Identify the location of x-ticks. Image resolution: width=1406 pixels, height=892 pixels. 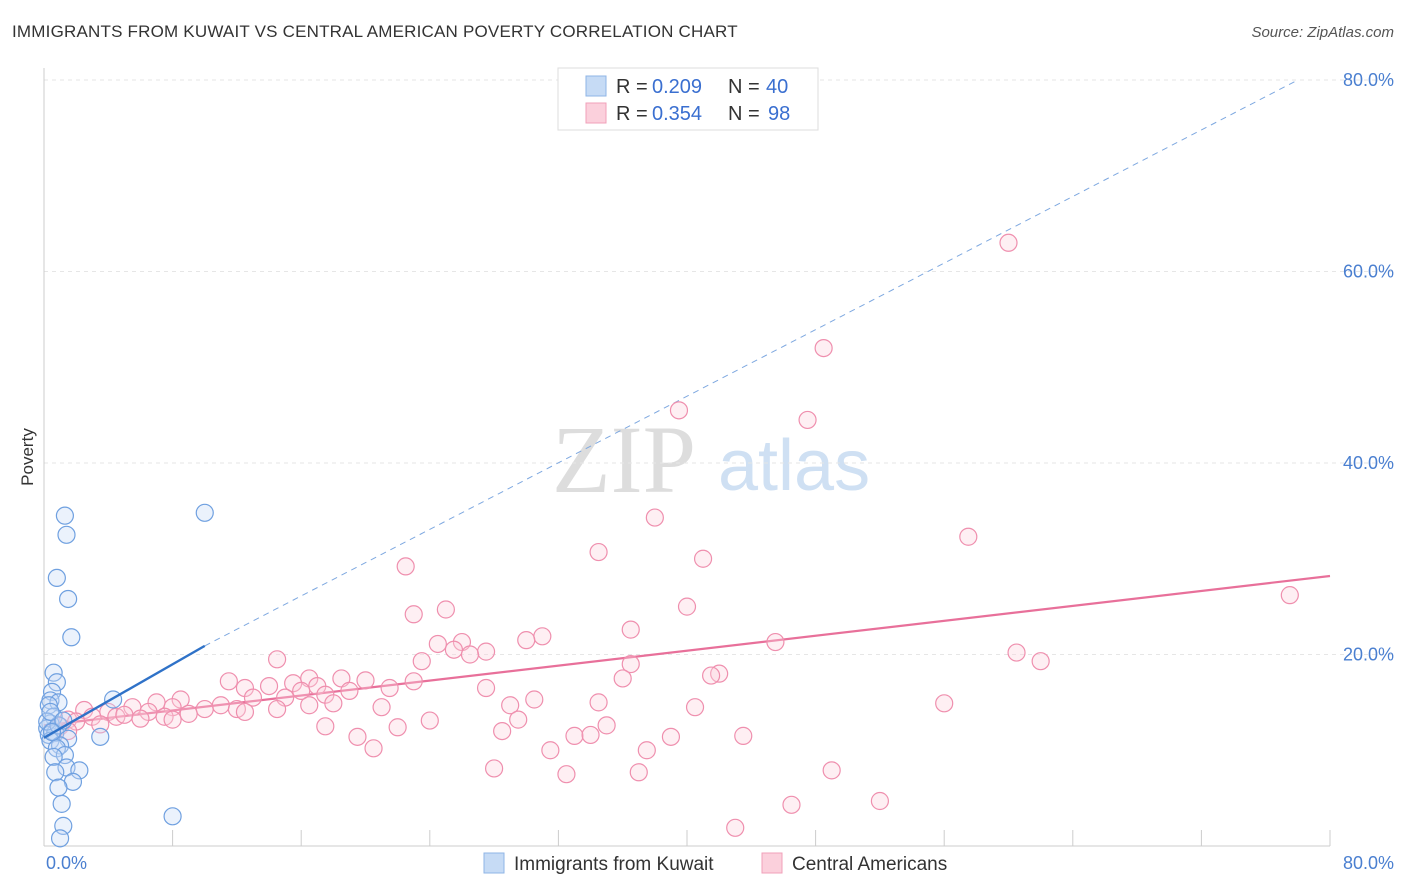
(751, 838).